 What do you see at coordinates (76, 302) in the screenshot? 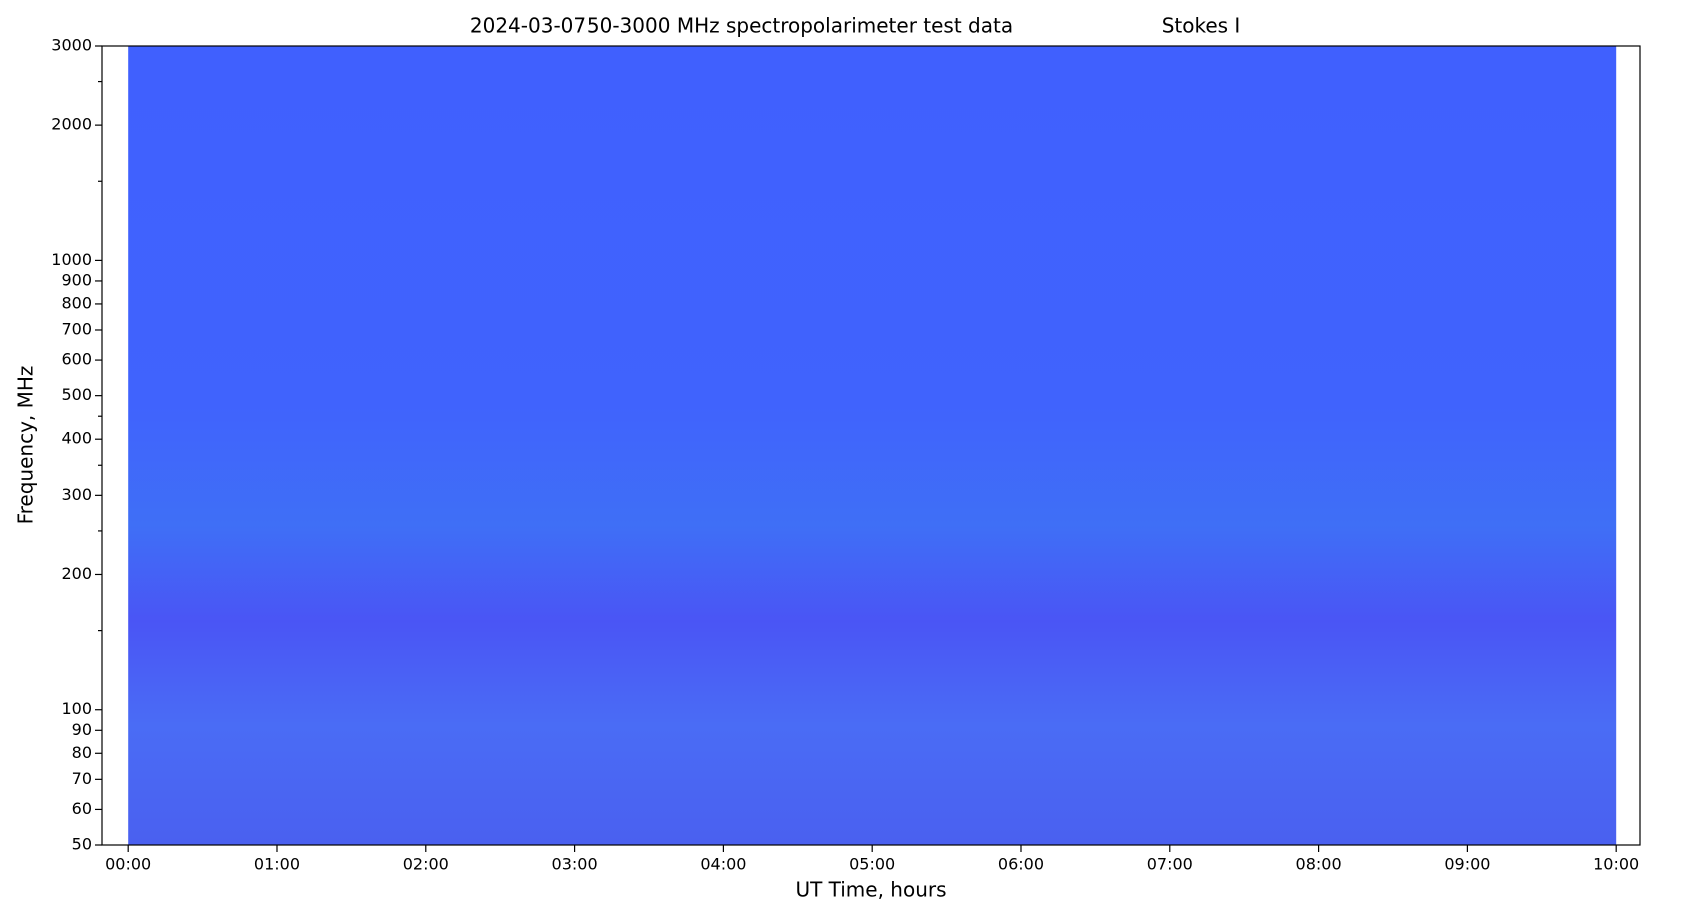
I see `y-tick-label: 800` at bounding box center [76, 302].